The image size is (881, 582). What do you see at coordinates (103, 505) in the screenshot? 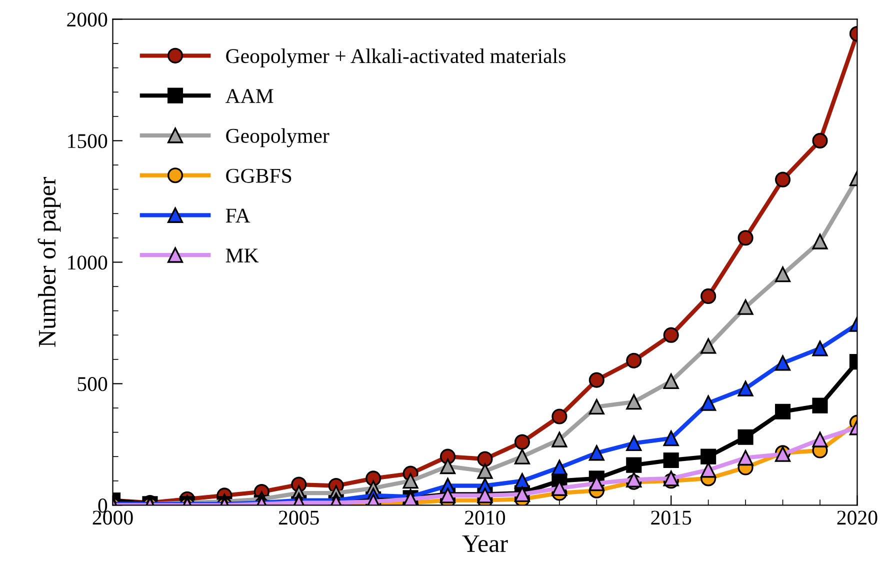
I see `y-tick-label: 0` at bounding box center [103, 505].